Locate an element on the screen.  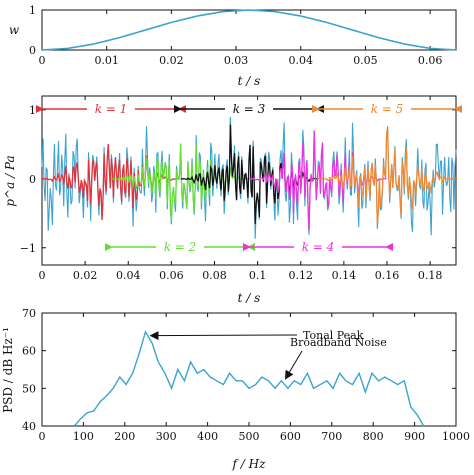
window-x-tick-label: 0.06 is located at coordinates (430, 60).